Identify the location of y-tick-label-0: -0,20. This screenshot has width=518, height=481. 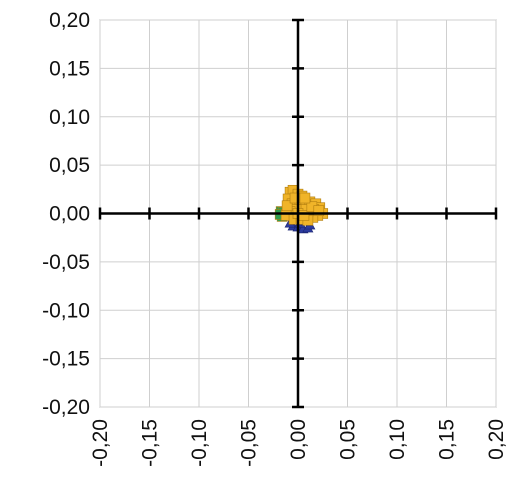
(66, 407).